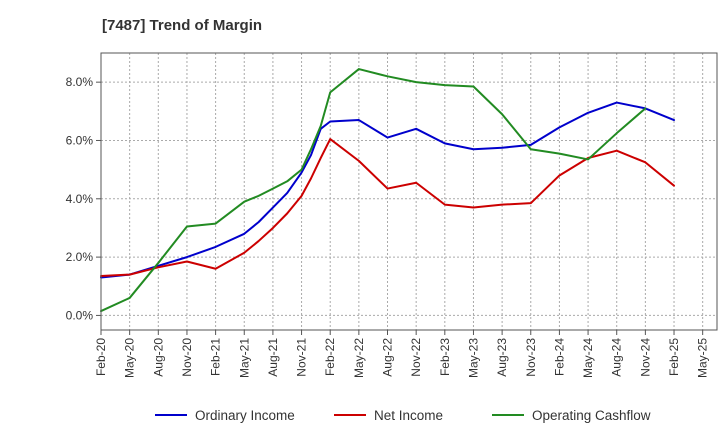 This screenshot has width=720, height=440. I want to click on x-tick-label: Feb-24, so click(559, 357).